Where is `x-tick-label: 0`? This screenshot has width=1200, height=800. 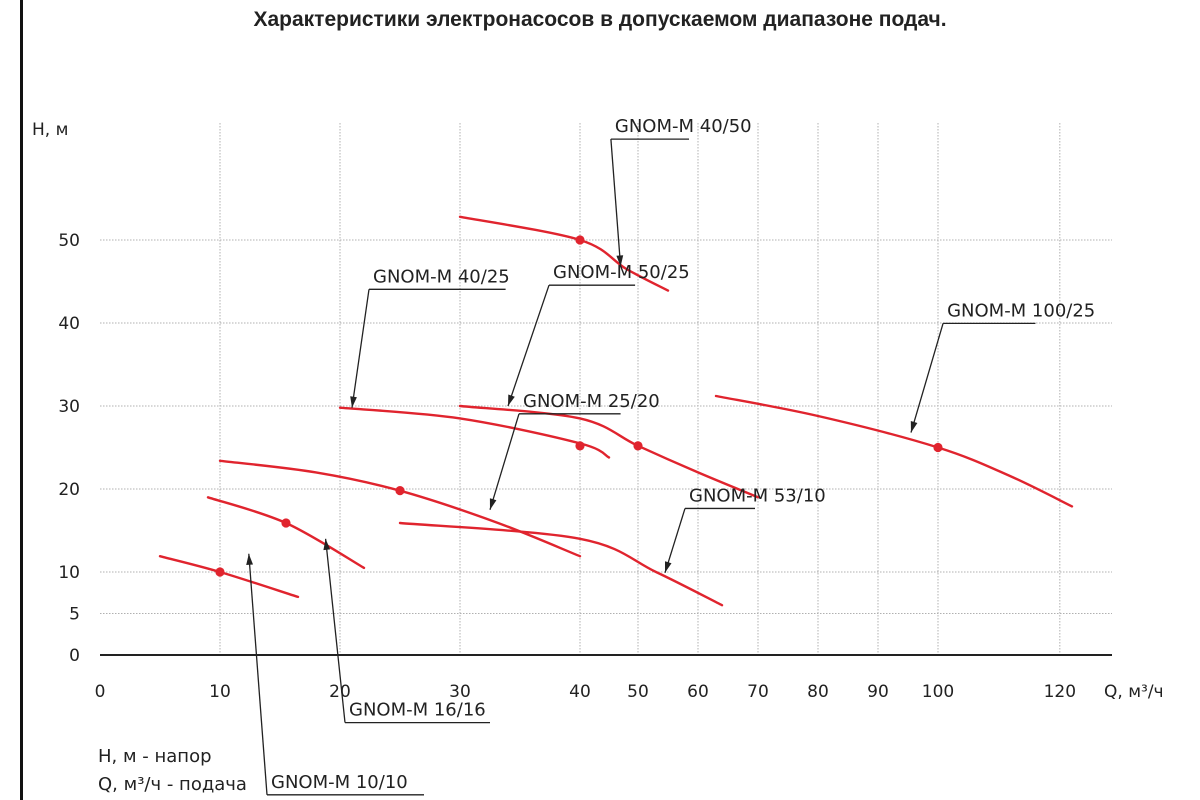 x-tick-label: 0 is located at coordinates (100, 692).